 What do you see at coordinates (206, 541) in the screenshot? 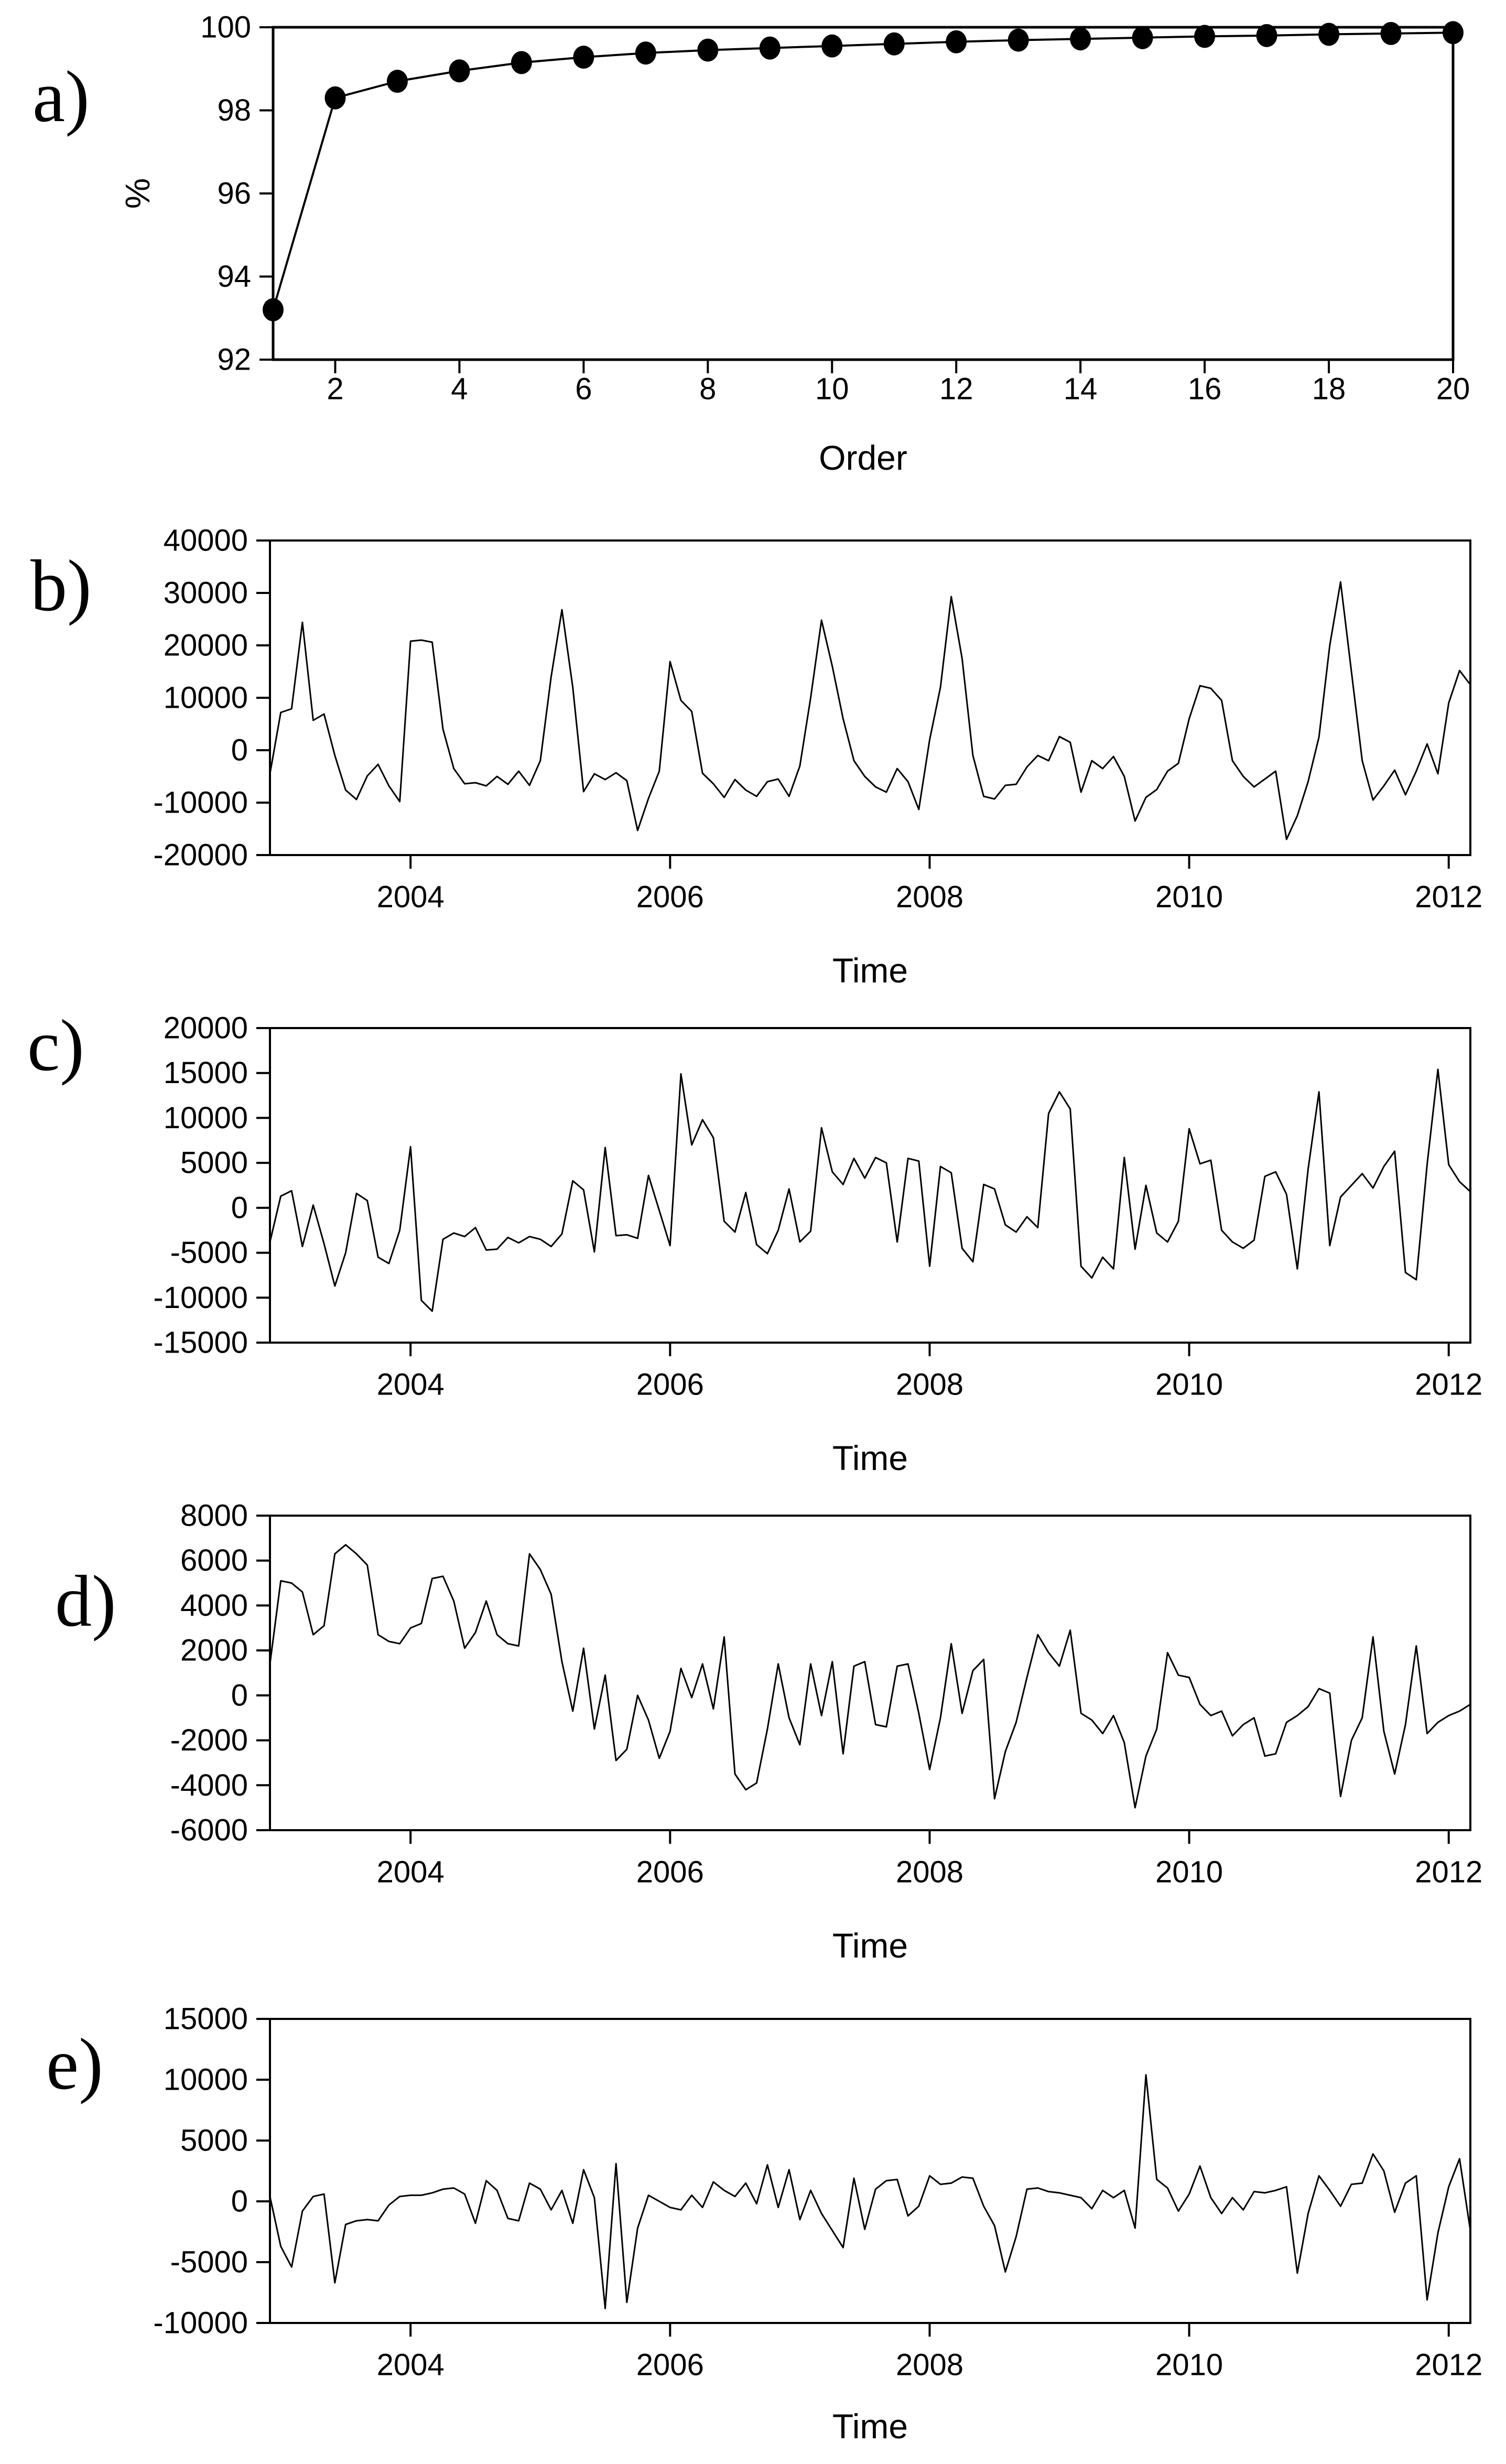
I see `y-tick-label: 40000` at bounding box center [206, 541].